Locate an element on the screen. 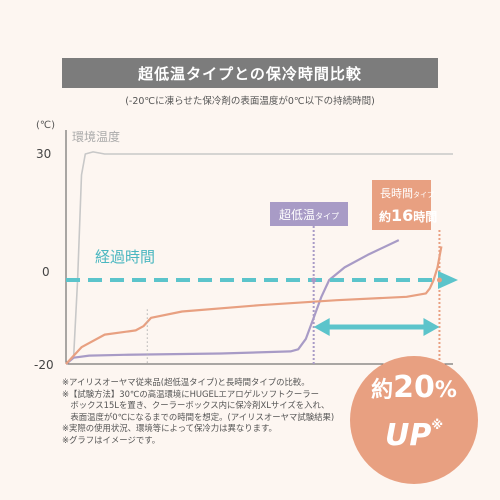 The image size is (500, 500). legend-ultra-label: 超低温 is located at coordinates (297, 214).